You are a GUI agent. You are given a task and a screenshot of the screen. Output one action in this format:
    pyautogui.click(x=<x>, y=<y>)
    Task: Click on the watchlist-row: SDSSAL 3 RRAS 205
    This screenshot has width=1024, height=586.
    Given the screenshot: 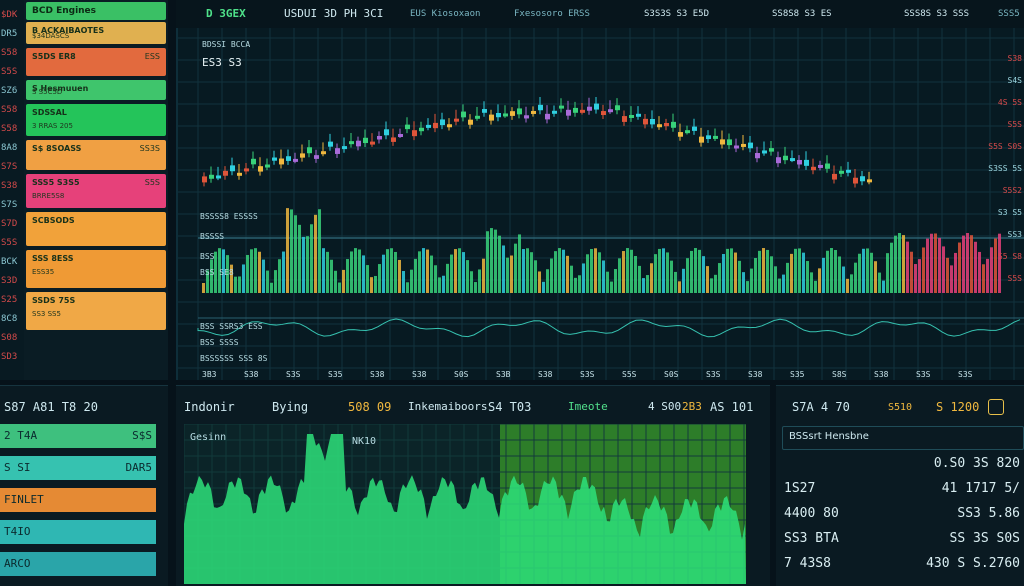 What is the action you would take?
    pyautogui.click(x=96, y=120)
    